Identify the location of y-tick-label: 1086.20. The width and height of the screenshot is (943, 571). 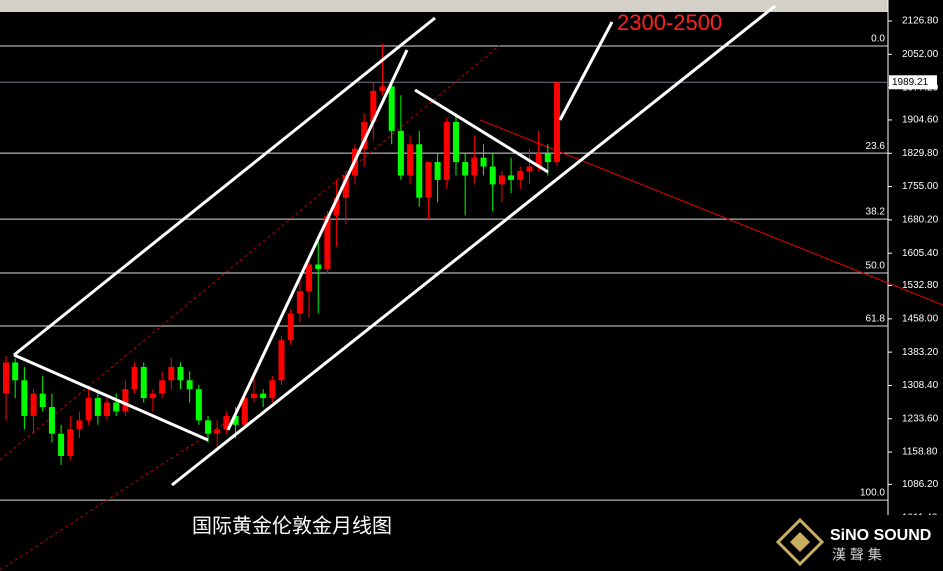
(920, 484).